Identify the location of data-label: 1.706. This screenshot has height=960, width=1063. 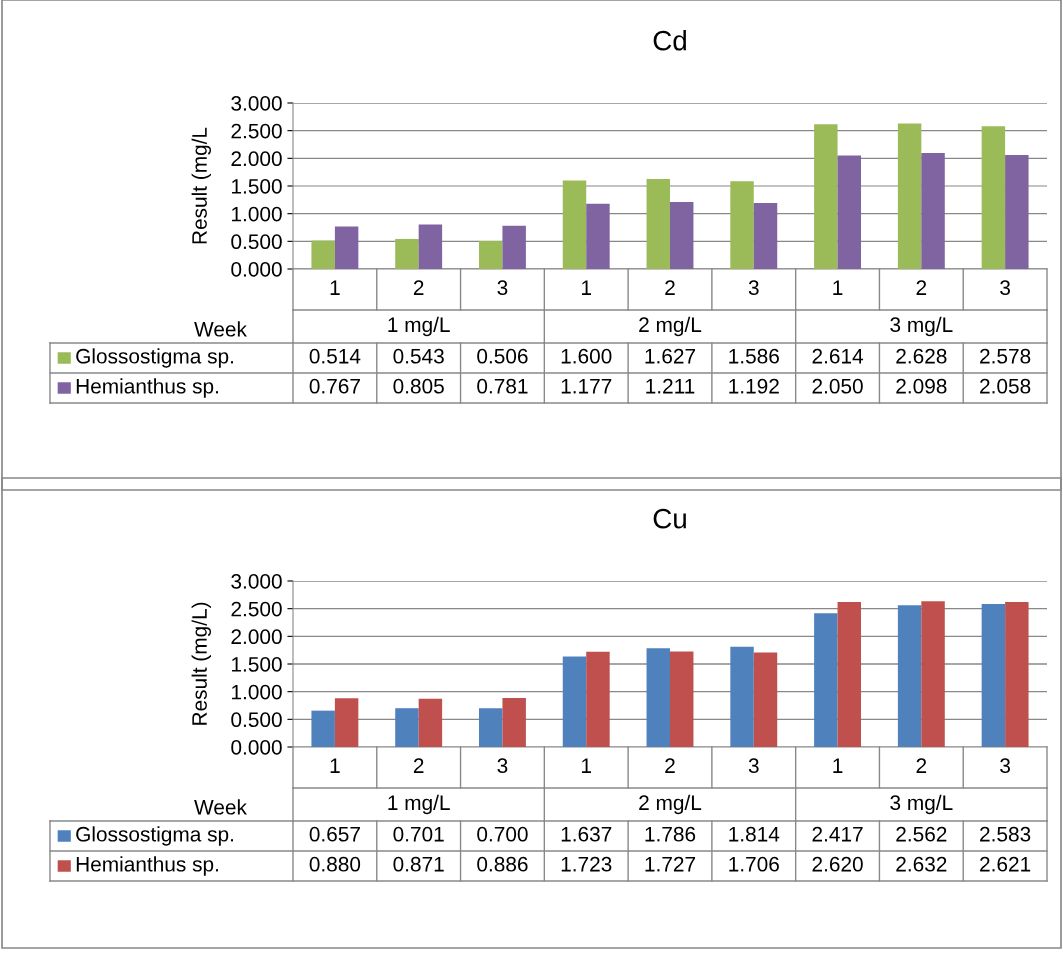
(754, 864).